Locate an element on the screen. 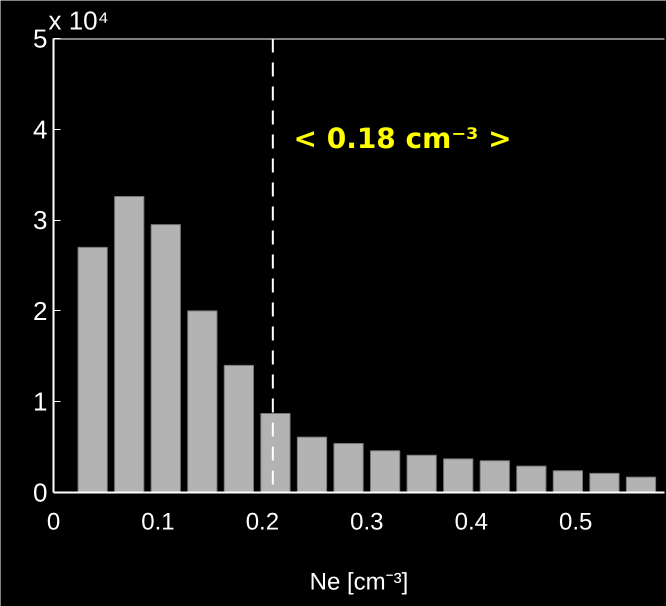  y-tick-label: 5 is located at coordinates (40, 39).